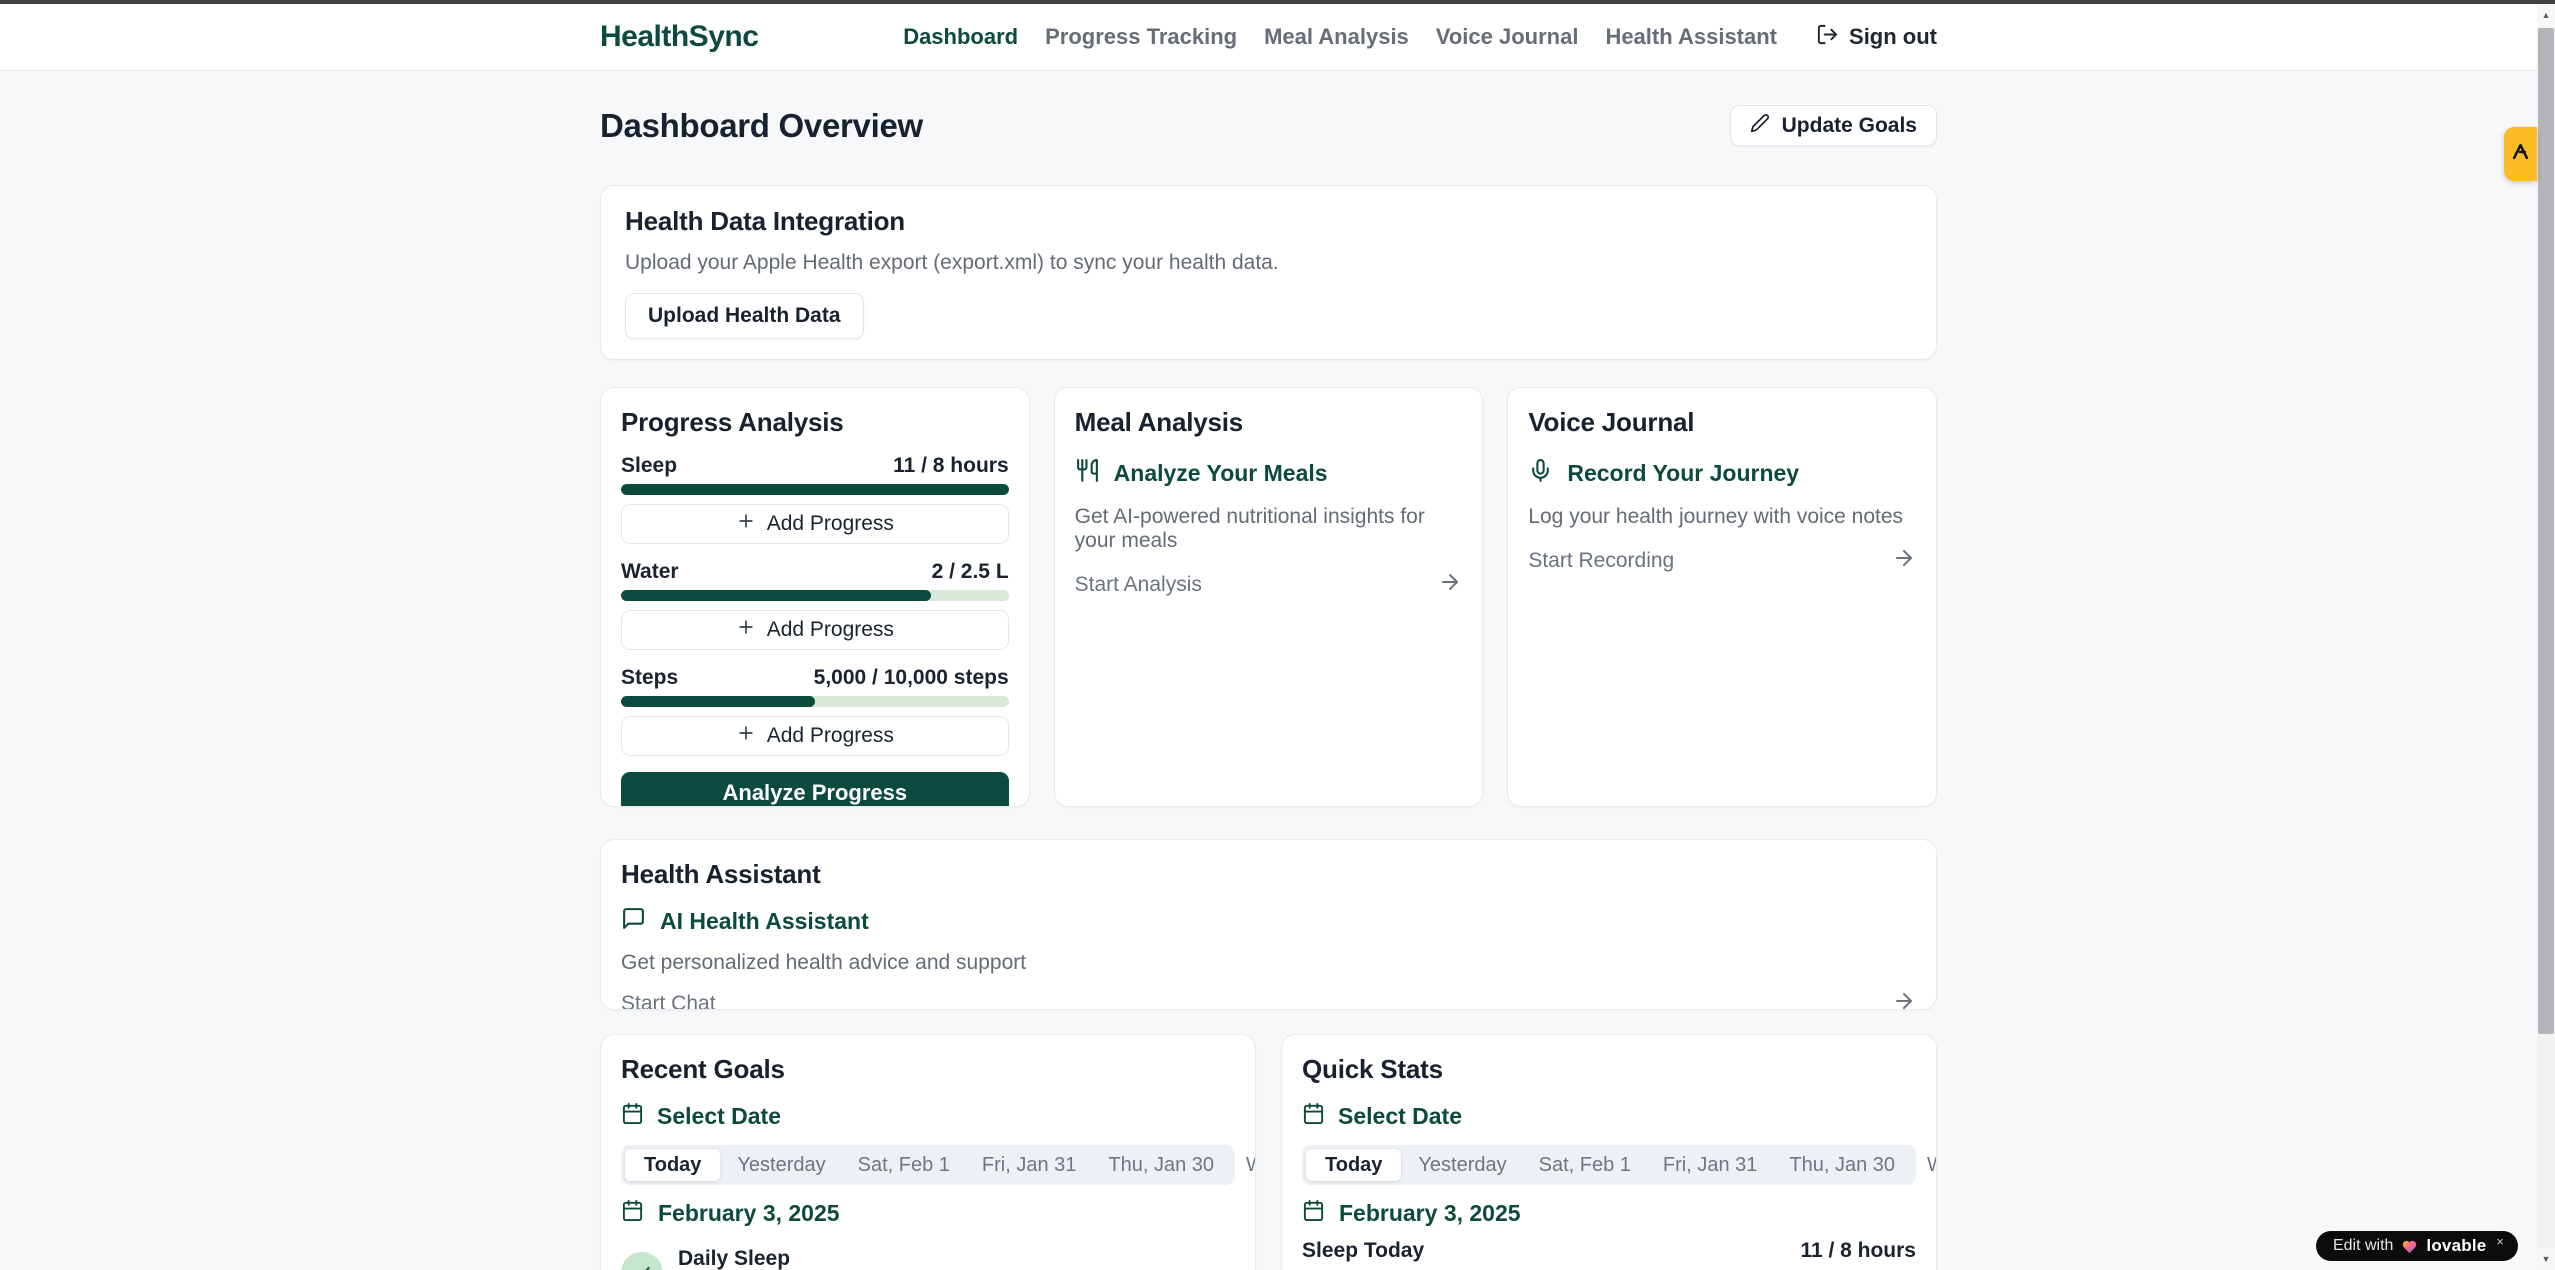  Describe the element at coordinates (2546, 15) in the screenshot. I see `scrollbar-up-arrow: ▲` at that location.